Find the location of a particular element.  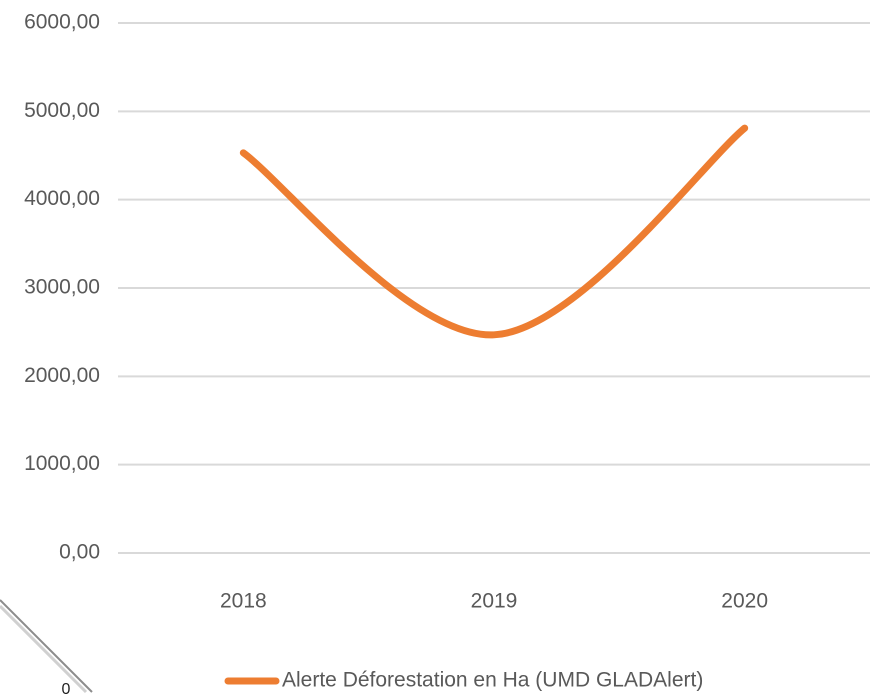

y-tick-label: 1000,00 is located at coordinates (62, 463).